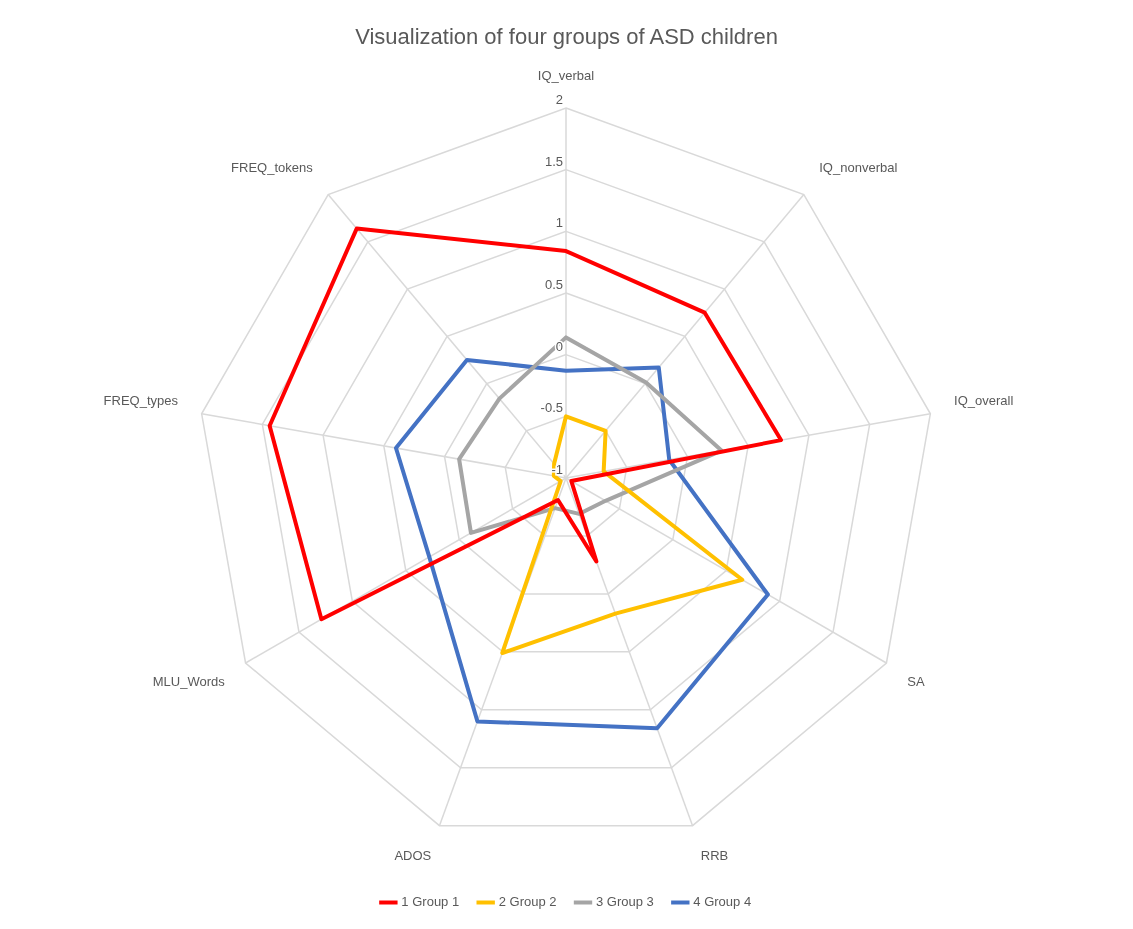 Image resolution: width=1133 pixels, height=929 pixels. Describe the element at coordinates (553, 161) in the screenshot. I see `y-tick-label: 1.5` at that location.